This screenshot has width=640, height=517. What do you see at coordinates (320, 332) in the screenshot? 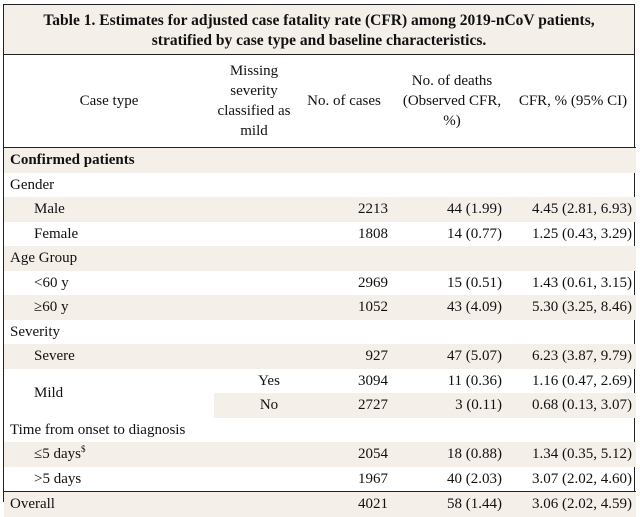
I see `section-row-severity: Severity` at bounding box center [320, 332].